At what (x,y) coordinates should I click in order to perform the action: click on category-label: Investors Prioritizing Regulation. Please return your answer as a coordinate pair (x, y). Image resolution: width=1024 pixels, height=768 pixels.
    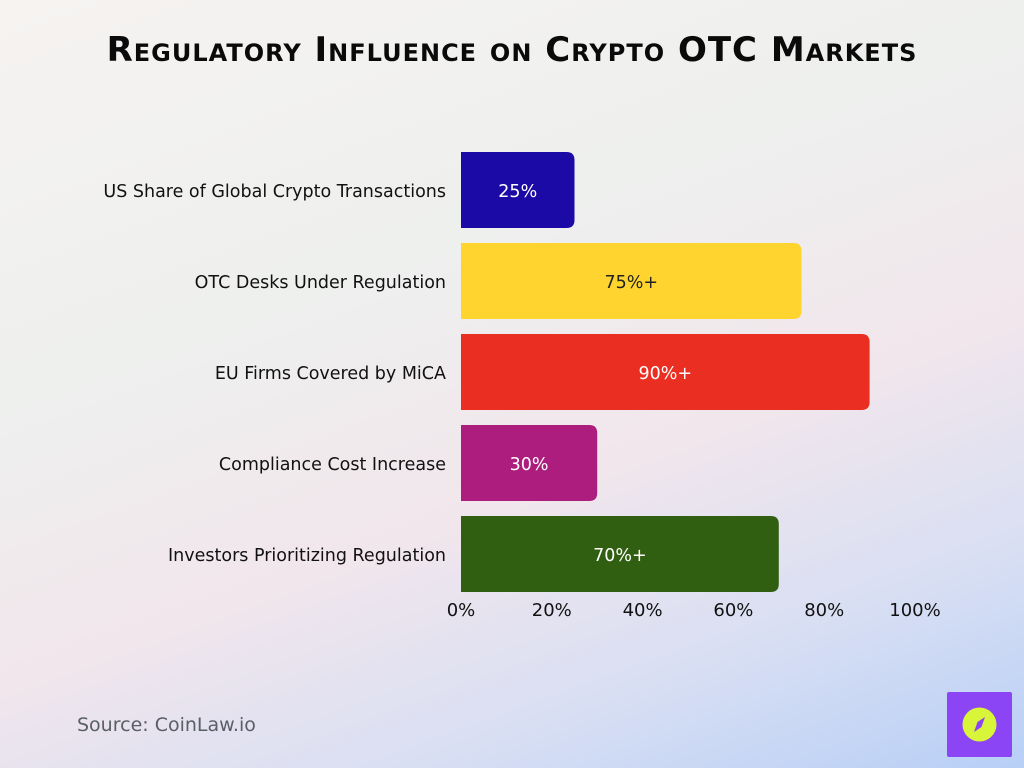
    Looking at the image, I should click on (307, 556).